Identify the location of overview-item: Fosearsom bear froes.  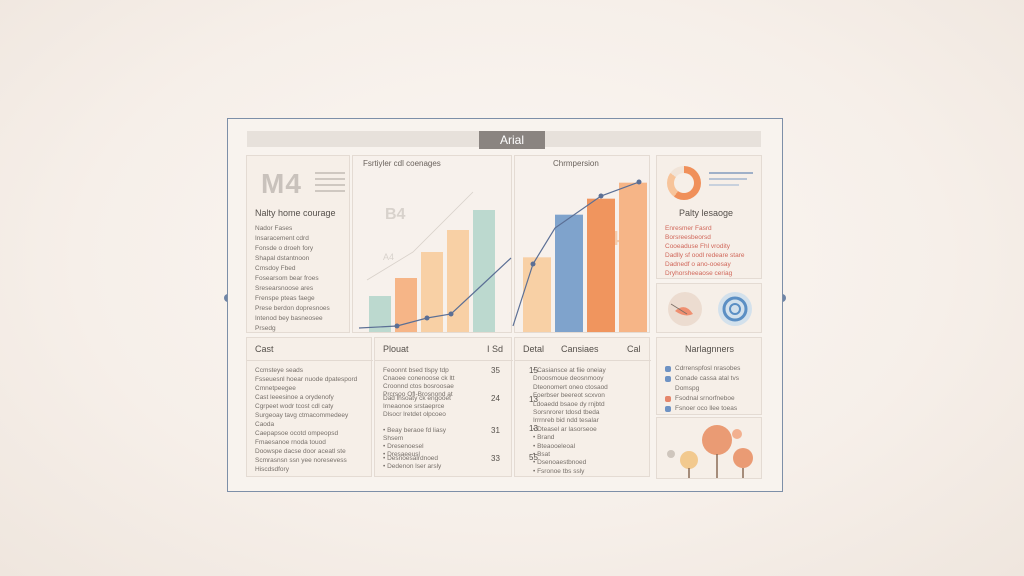
(287, 278).